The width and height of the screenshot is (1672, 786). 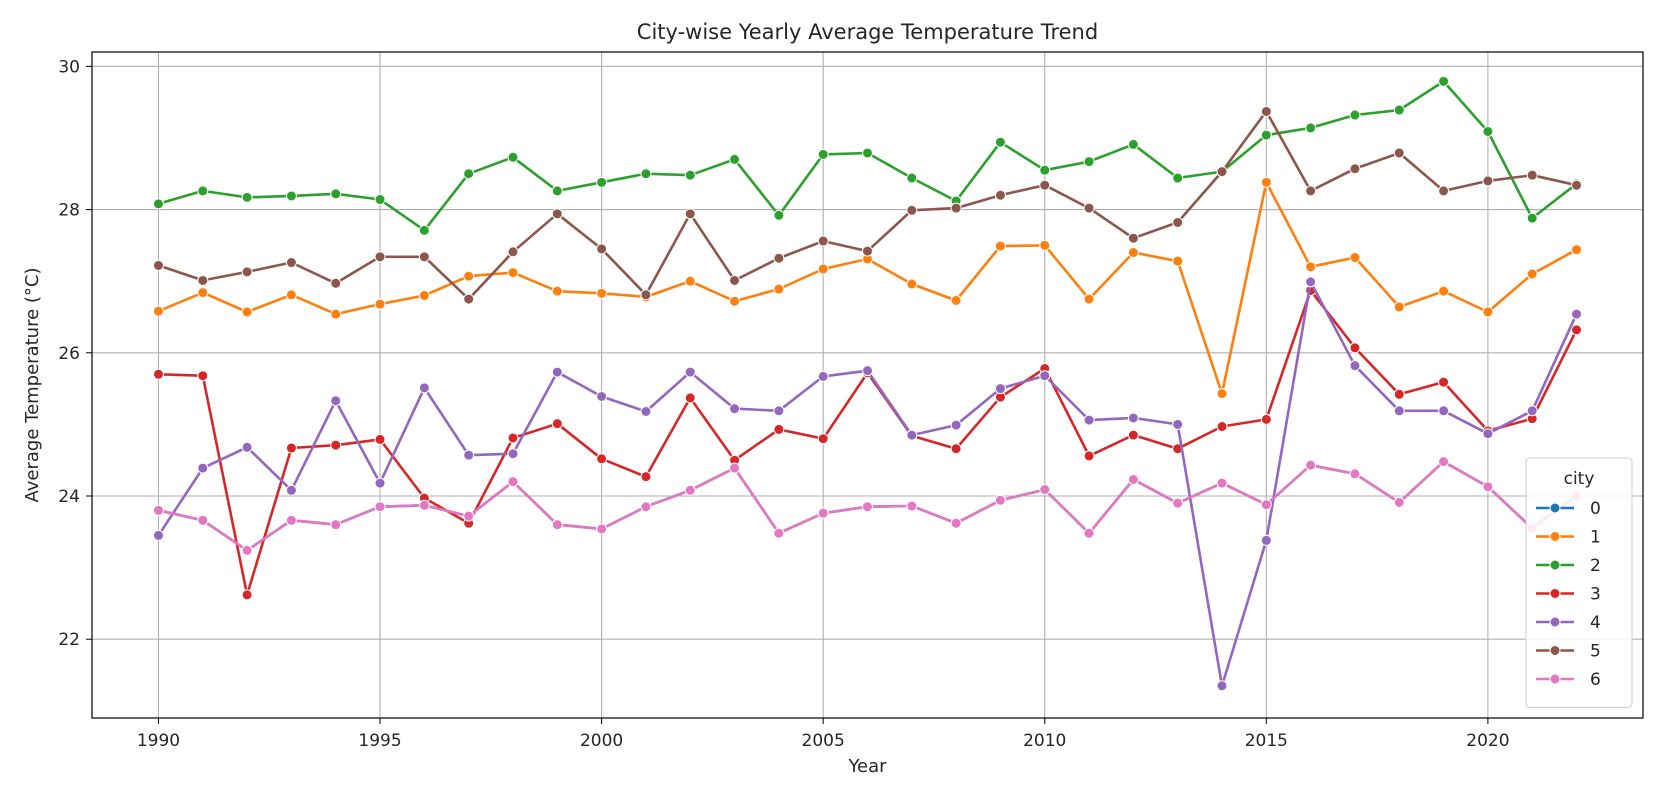 I want to click on x-tick-label: 1995, so click(x=379, y=741).